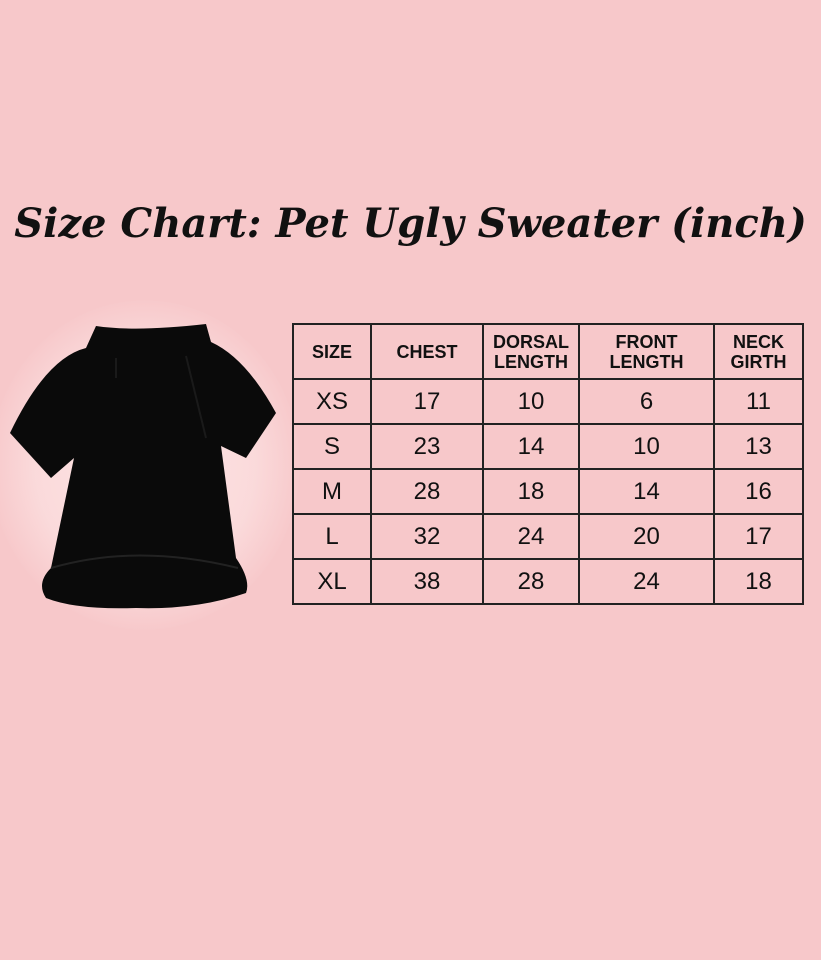  I want to click on table-cell: 32, so click(427, 536).